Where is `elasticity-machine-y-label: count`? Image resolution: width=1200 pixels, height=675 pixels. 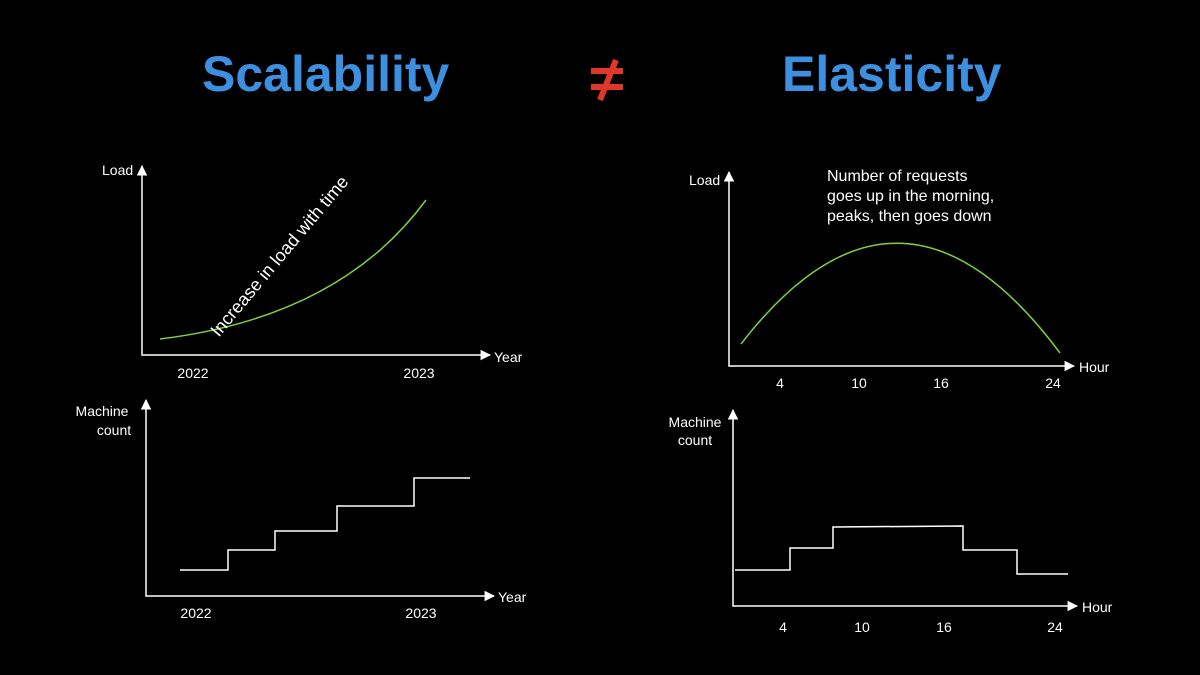
elasticity-machine-y-label: count is located at coordinates (695, 440).